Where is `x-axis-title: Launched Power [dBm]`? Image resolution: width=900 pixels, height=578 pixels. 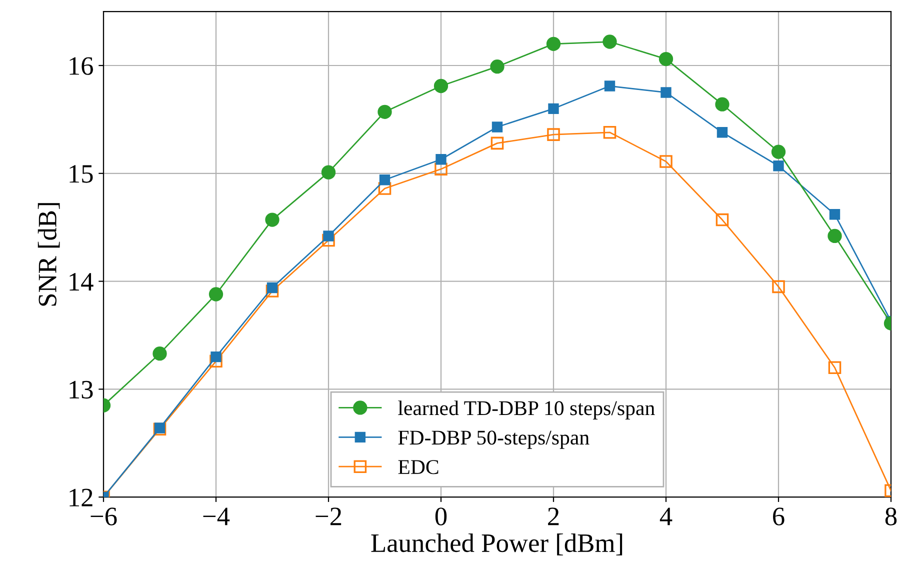
x-axis-title: Launched Power [dBm] is located at coordinates (496, 545).